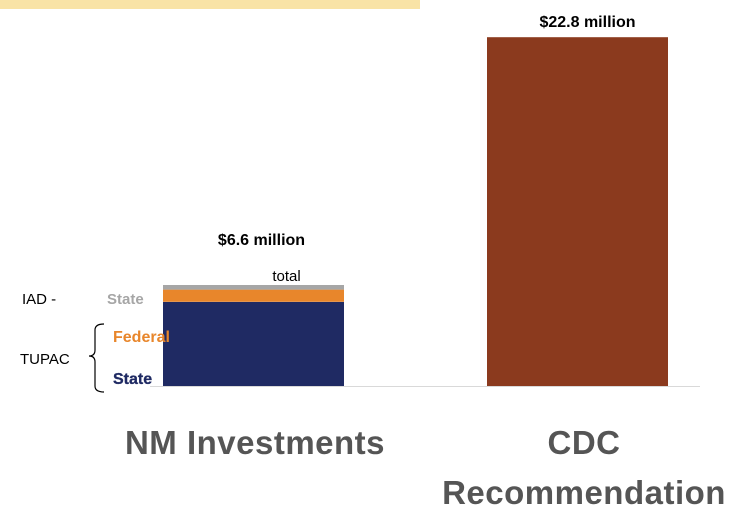  What do you see at coordinates (584, 442) in the screenshot?
I see `category-label-1-line-0: CDC` at bounding box center [584, 442].